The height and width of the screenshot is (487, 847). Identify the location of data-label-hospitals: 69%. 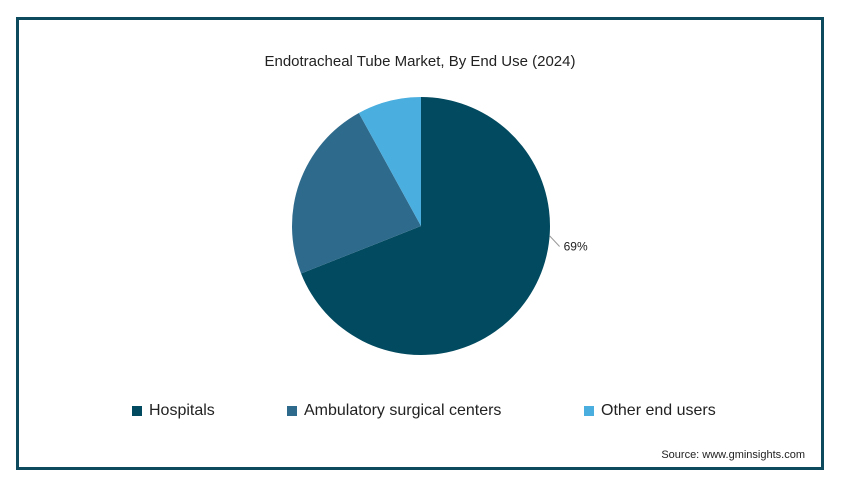
(576, 246).